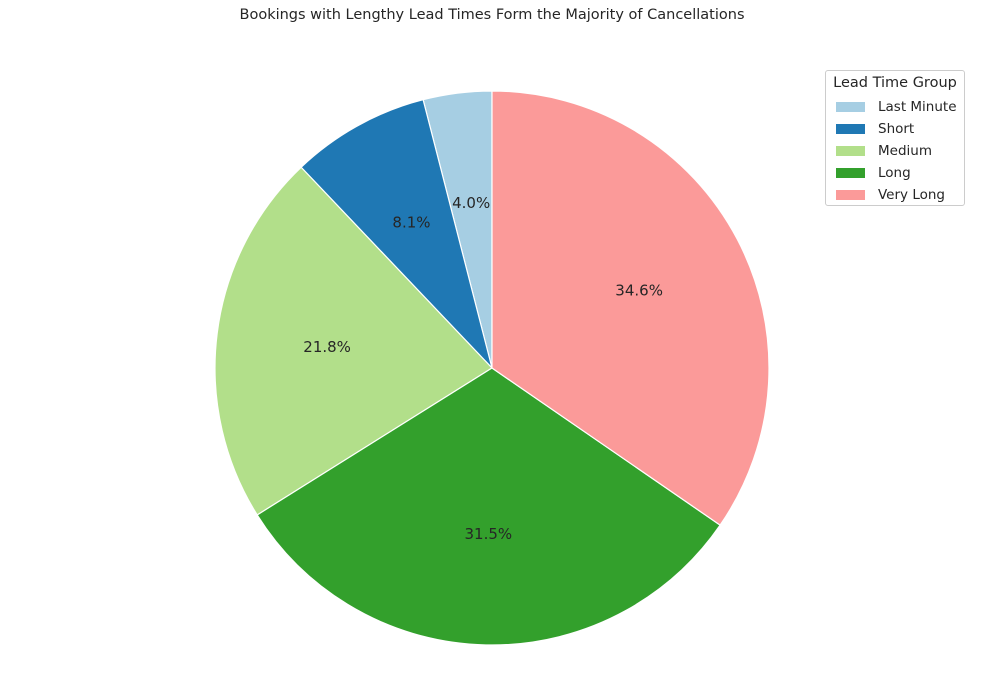 The height and width of the screenshot is (684, 984). What do you see at coordinates (895, 83) in the screenshot?
I see `legend-title: Lead Time Group` at bounding box center [895, 83].